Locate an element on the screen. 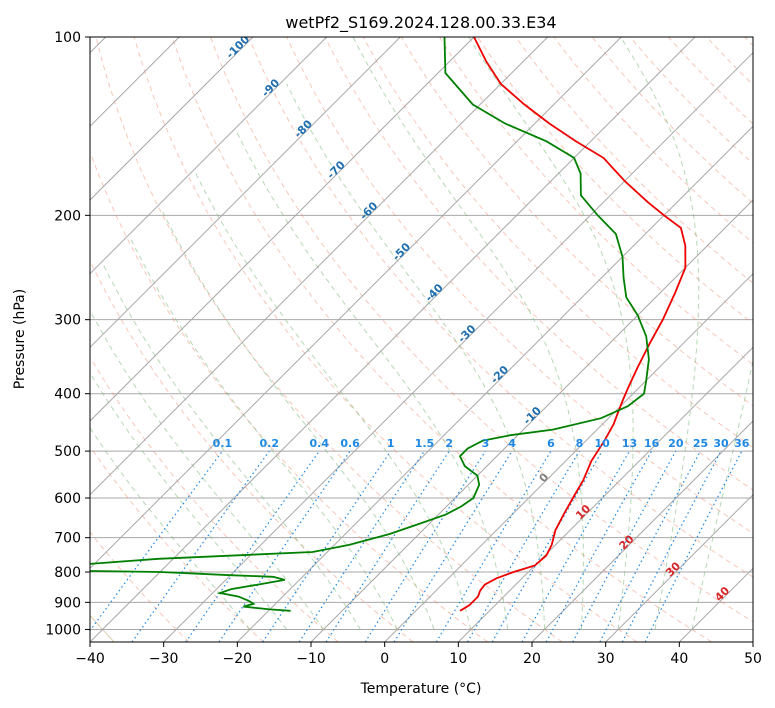  y-tick-label: 200 is located at coordinates (67, 216).